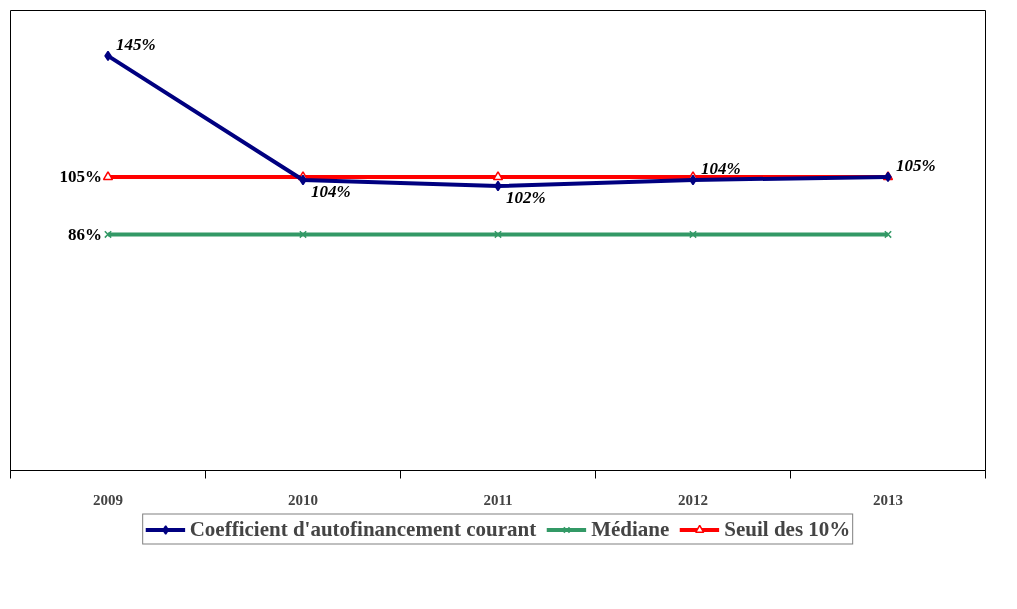 The height and width of the screenshot is (609, 1017). Describe the element at coordinates (136, 44) in the screenshot. I see `data-label: 145%` at that location.